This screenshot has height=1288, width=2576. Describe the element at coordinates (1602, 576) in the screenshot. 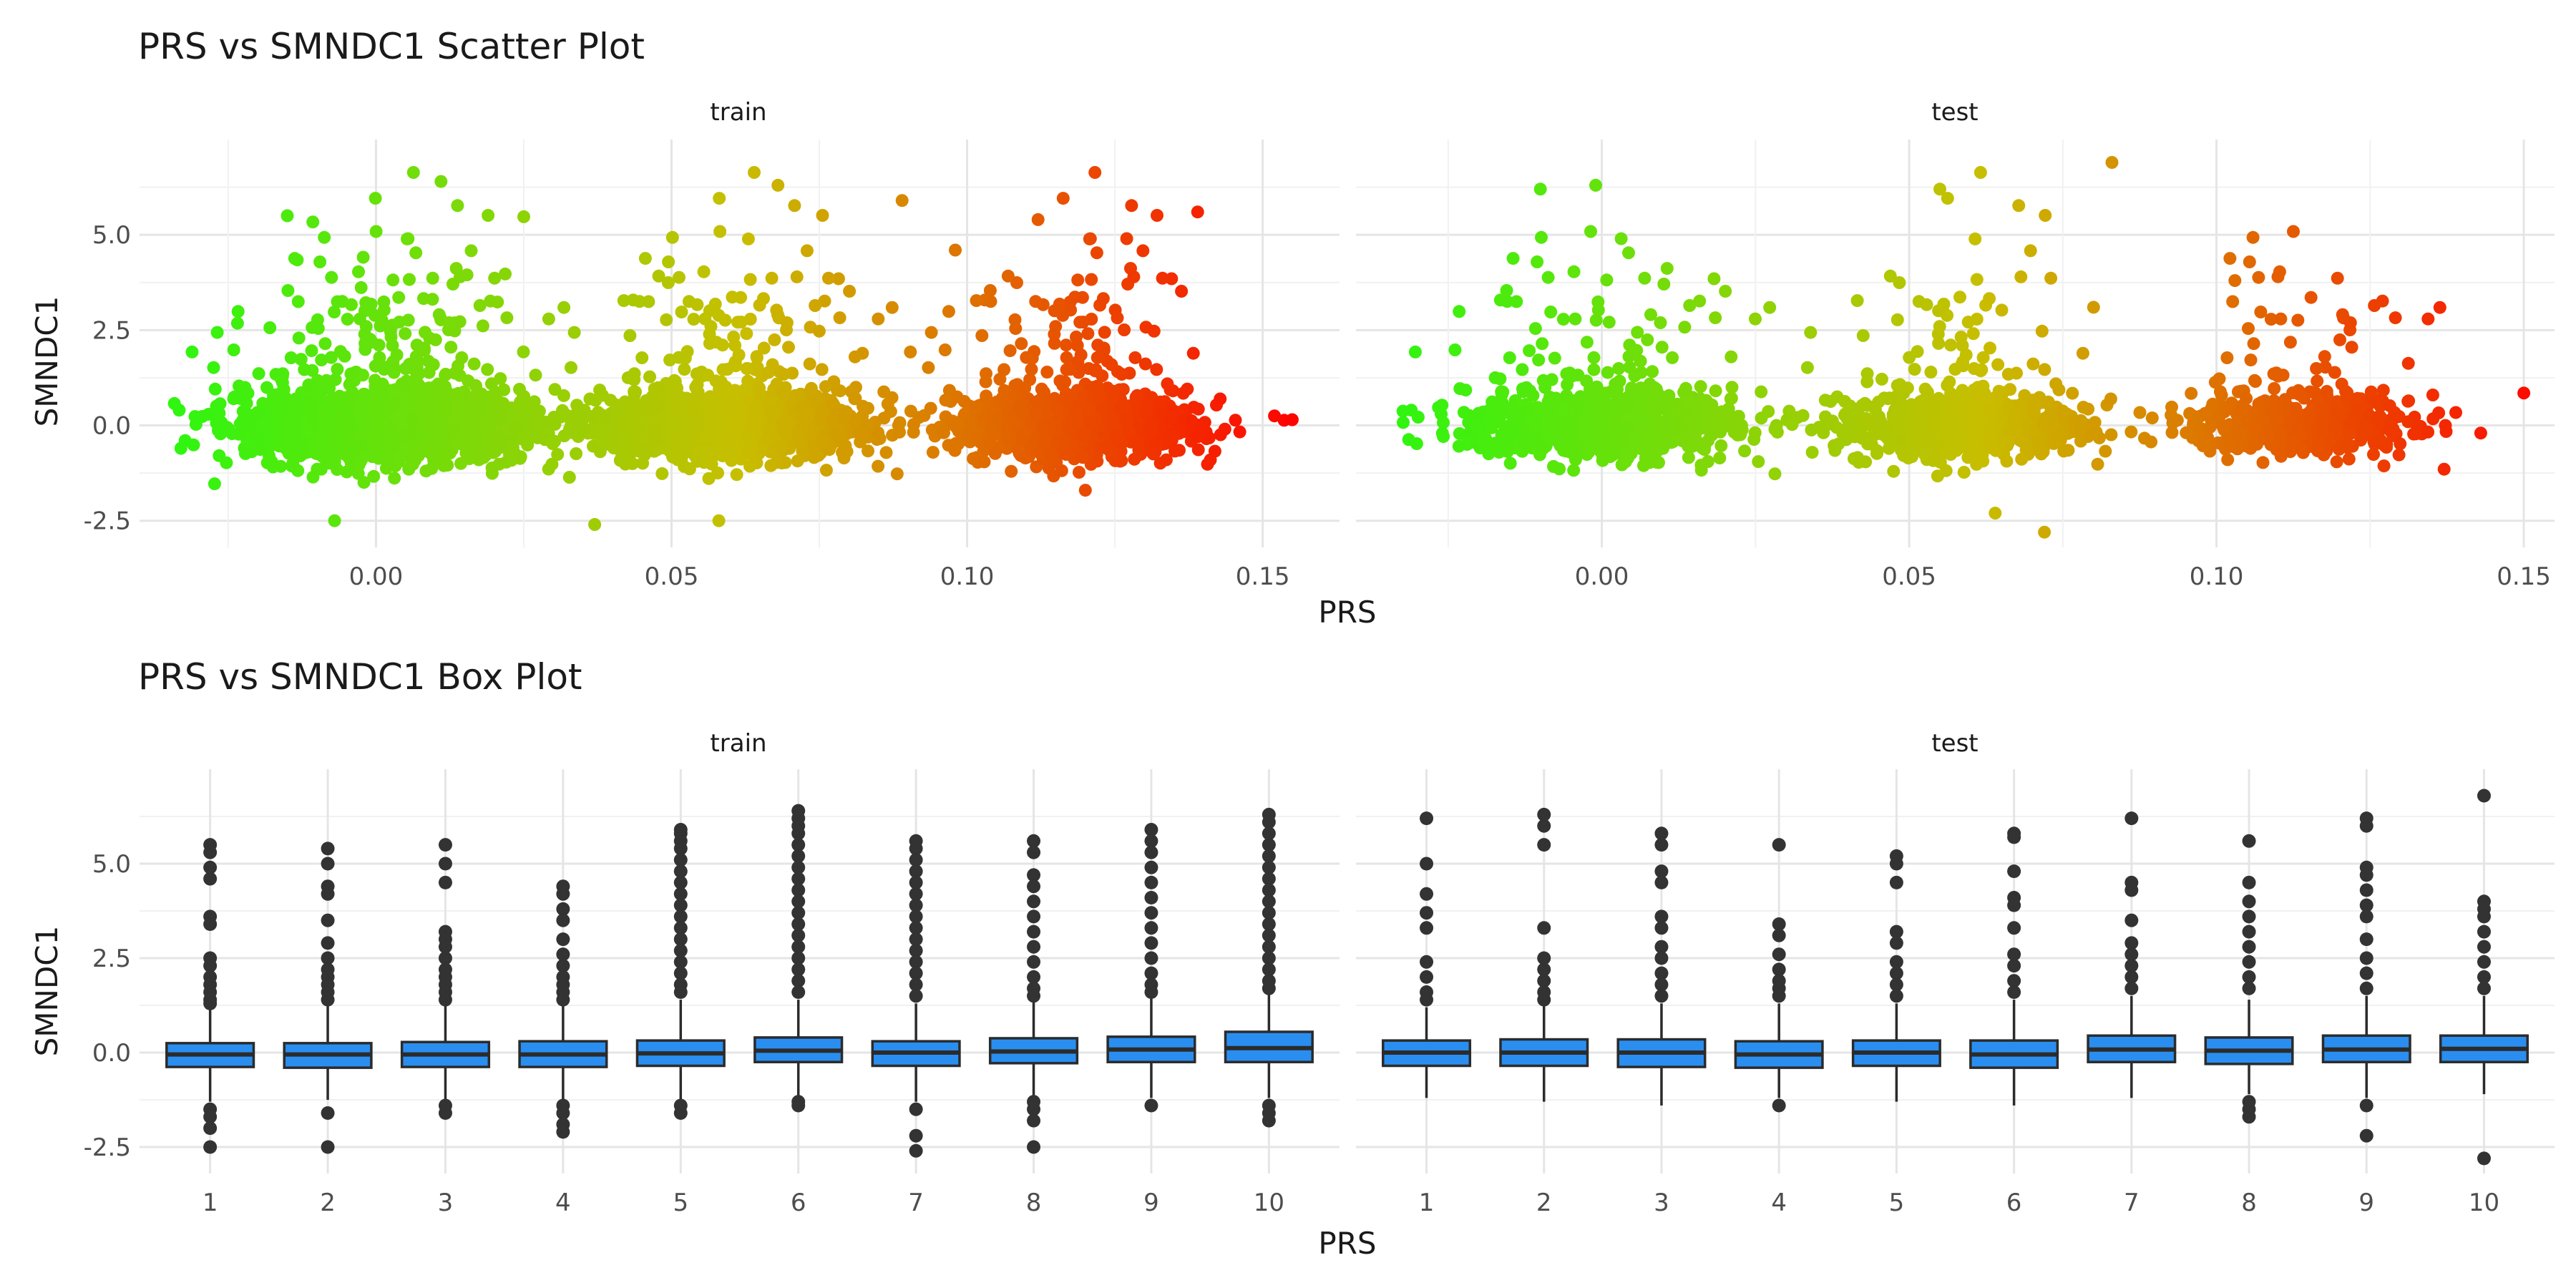

I see `x-tick-label: 0.00` at that location.